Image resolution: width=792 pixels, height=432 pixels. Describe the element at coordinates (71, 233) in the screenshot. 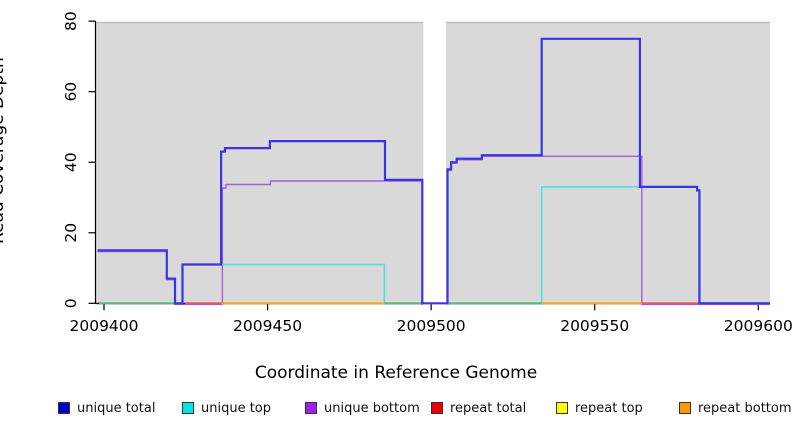

I see `y-tick-label: 20` at that location.